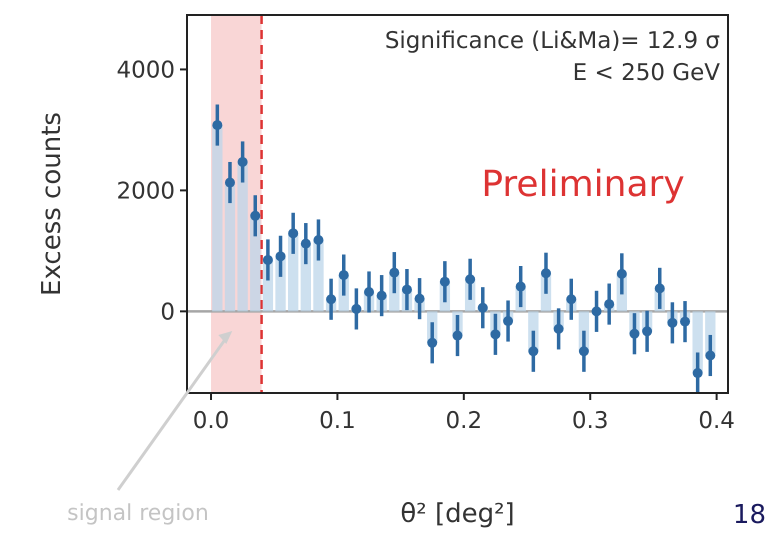 This screenshot has width=771, height=533. I want to click on band-label: signal region, so click(138, 513).